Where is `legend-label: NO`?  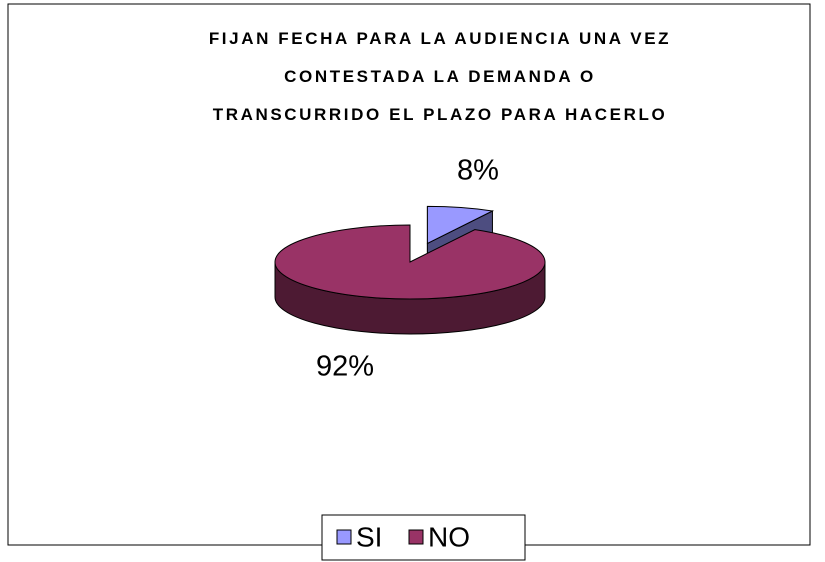
legend-label: NO is located at coordinates (449, 536).